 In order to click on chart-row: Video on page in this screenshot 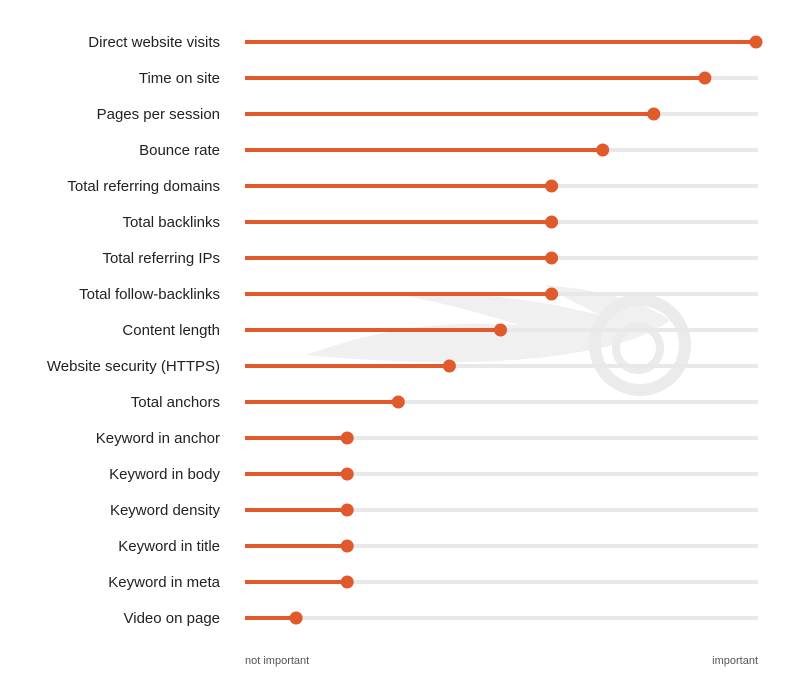, I will do `click(441, 618)`.